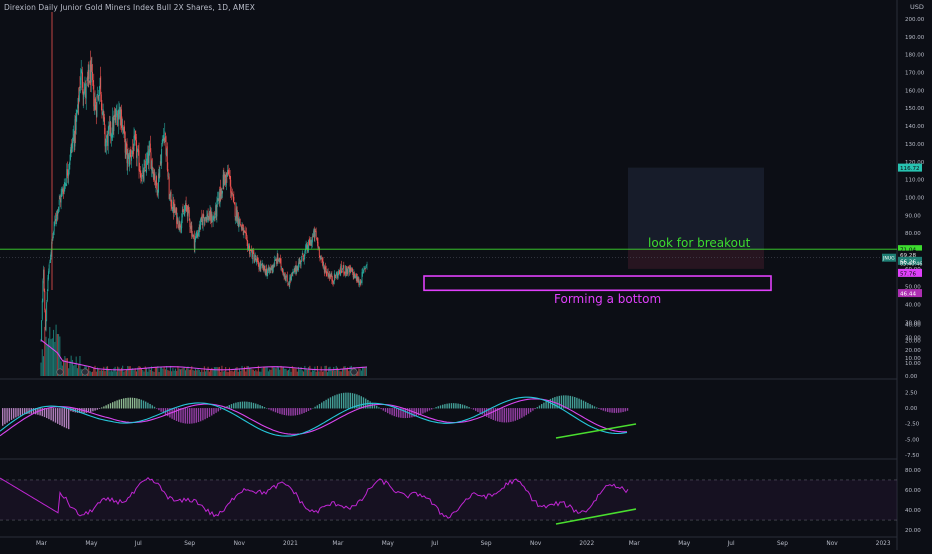 Image resolution: width=932 pixels, height=554 pixels. Describe the element at coordinates (915, 91) in the screenshot. I see `price-tick-label: 160.00` at that location.